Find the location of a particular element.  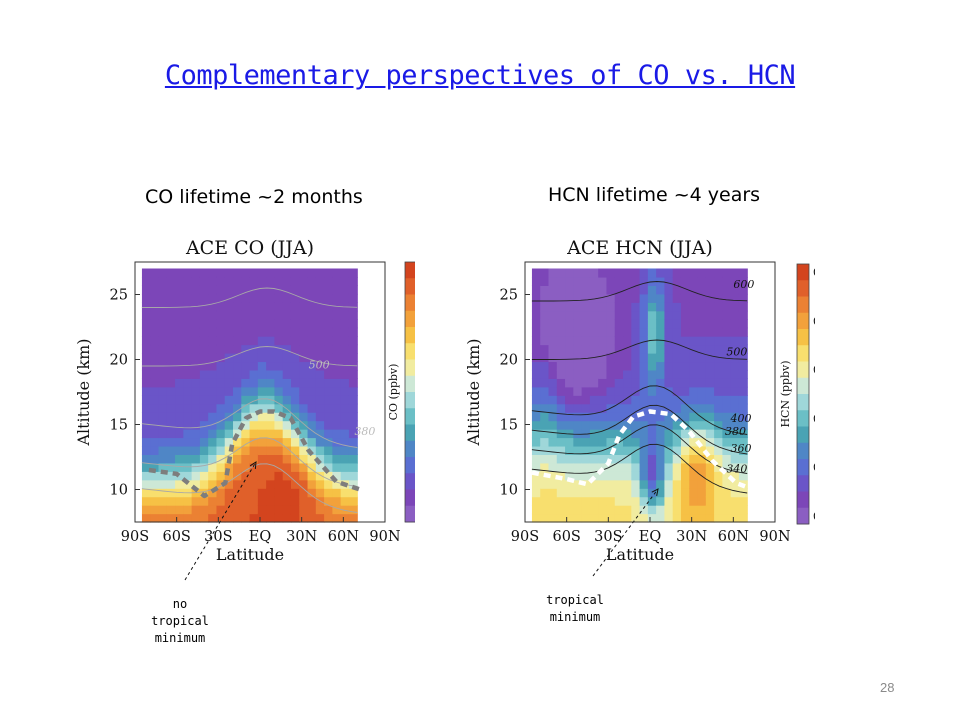

co-annotation-line: tropical is located at coordinates (180, 621).